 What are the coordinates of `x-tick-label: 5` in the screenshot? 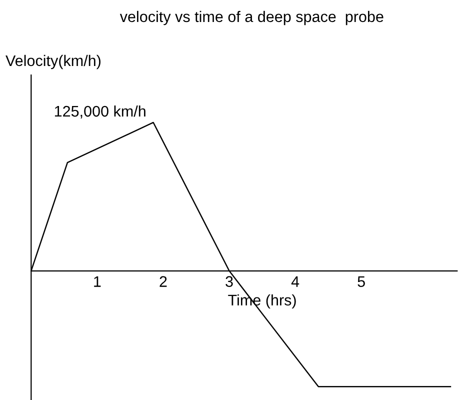 It's located at (361, 281).